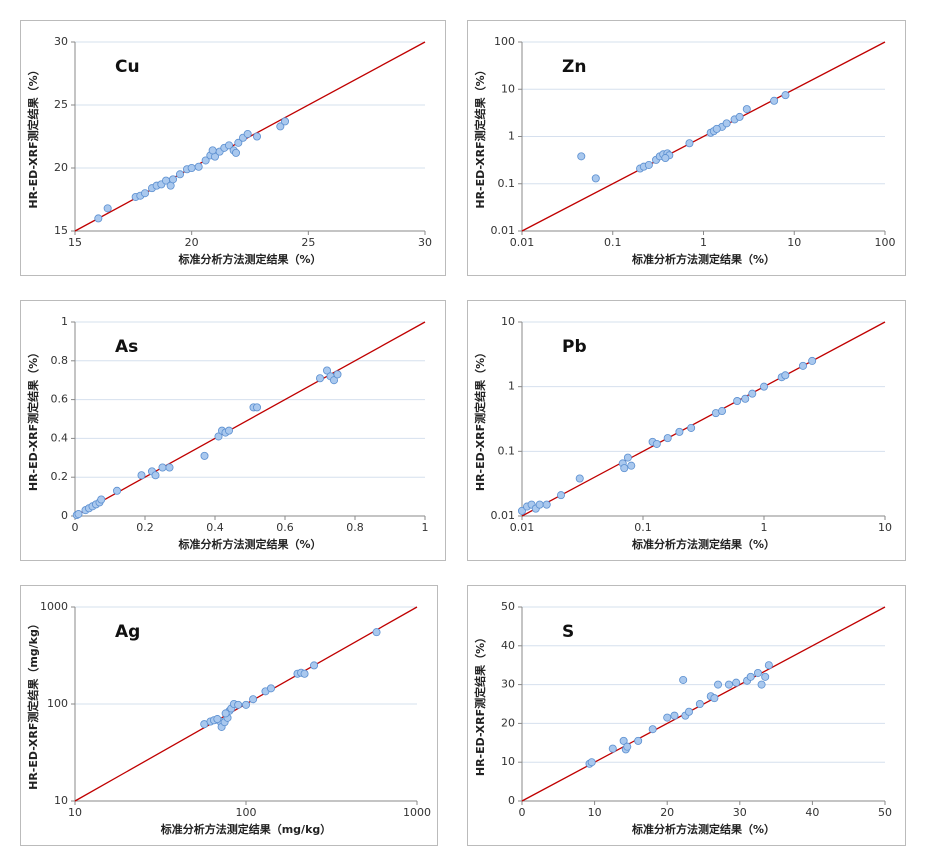 The image size is (925, 868). Describe the element at coordinates (522, 242) in the screenshot. I see `x-tick-label: 0.01` at that location.